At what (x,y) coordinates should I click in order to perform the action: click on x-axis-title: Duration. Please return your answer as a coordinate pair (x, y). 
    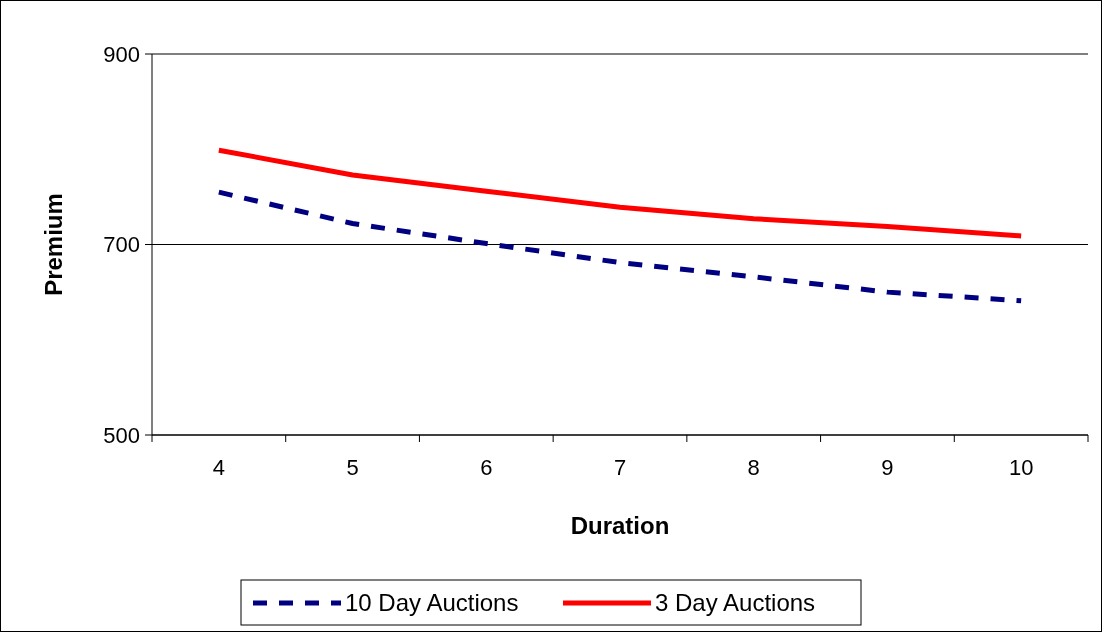
    Looking at the image, I should click on (620, 525).